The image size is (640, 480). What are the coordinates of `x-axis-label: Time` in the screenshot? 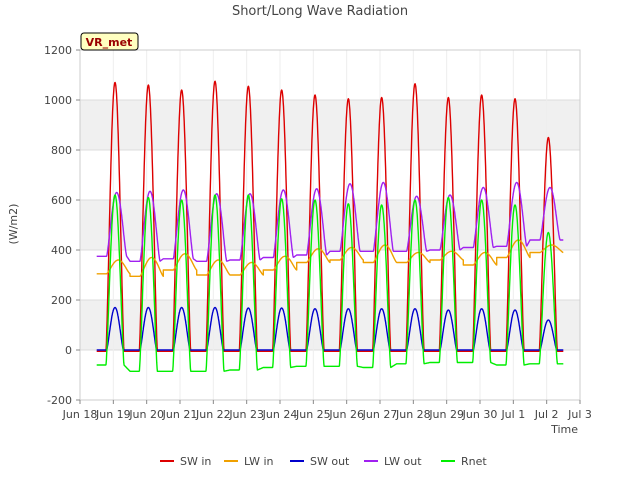 It's located at (564, 429).